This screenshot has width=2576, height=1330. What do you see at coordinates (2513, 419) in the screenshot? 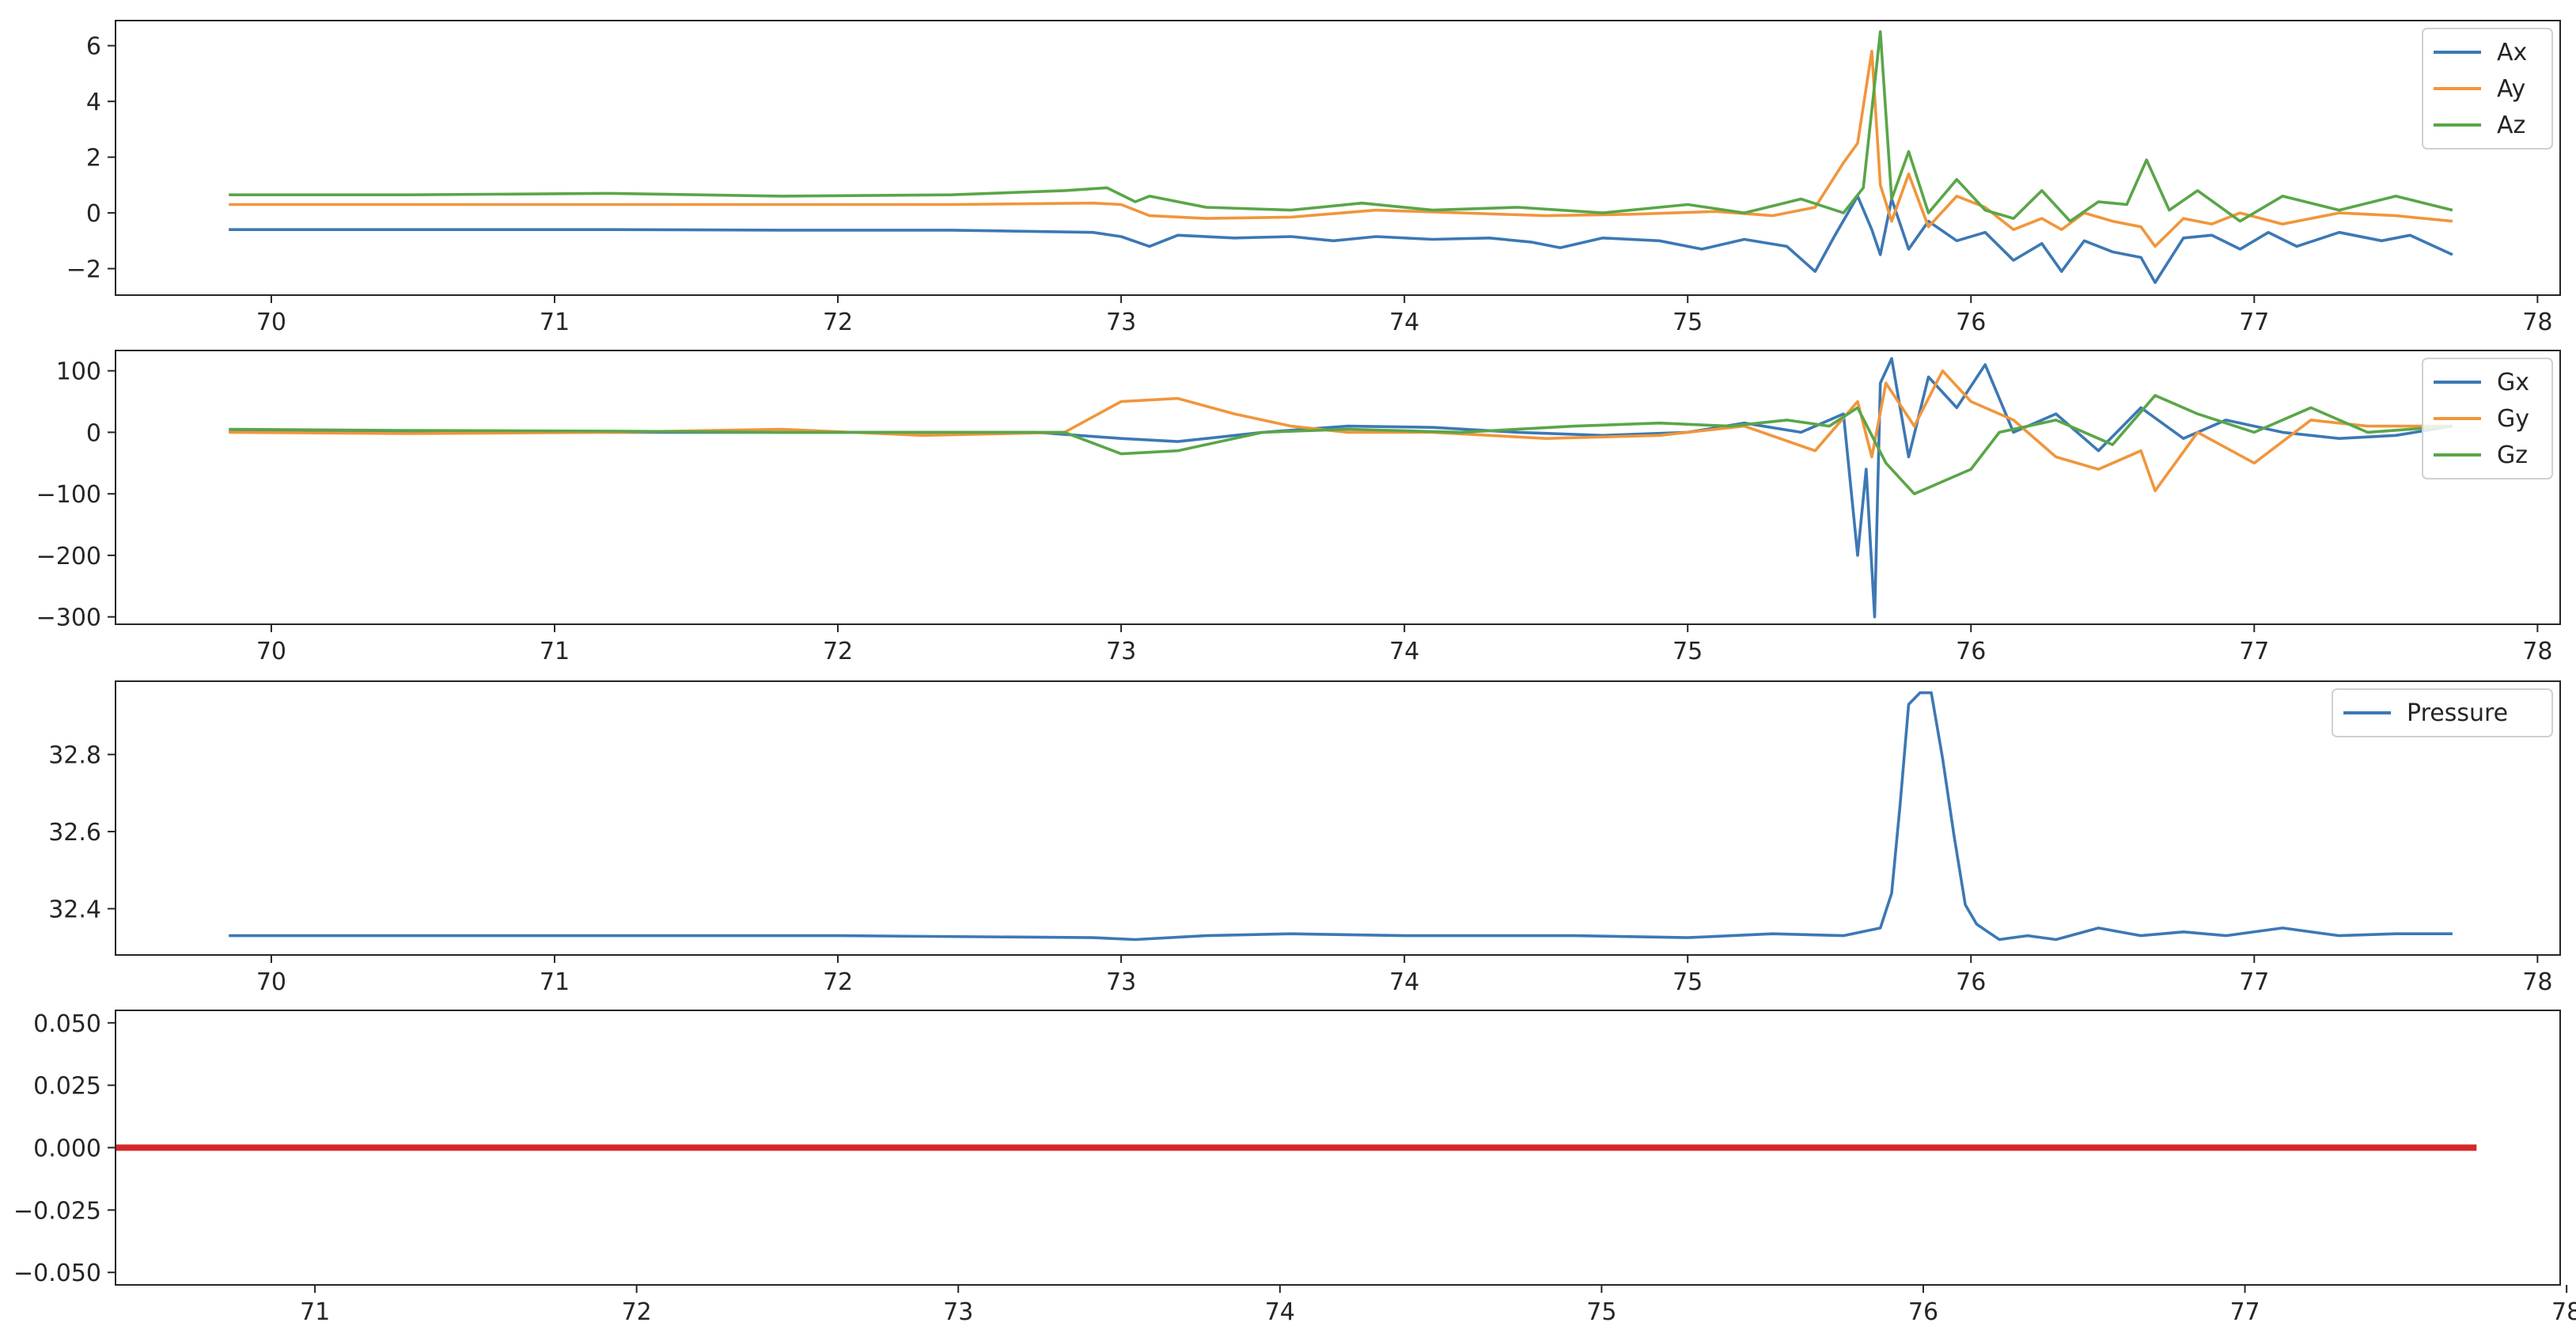
I see `legend-label-gy: Gy` at bounding box center [2513, 419].